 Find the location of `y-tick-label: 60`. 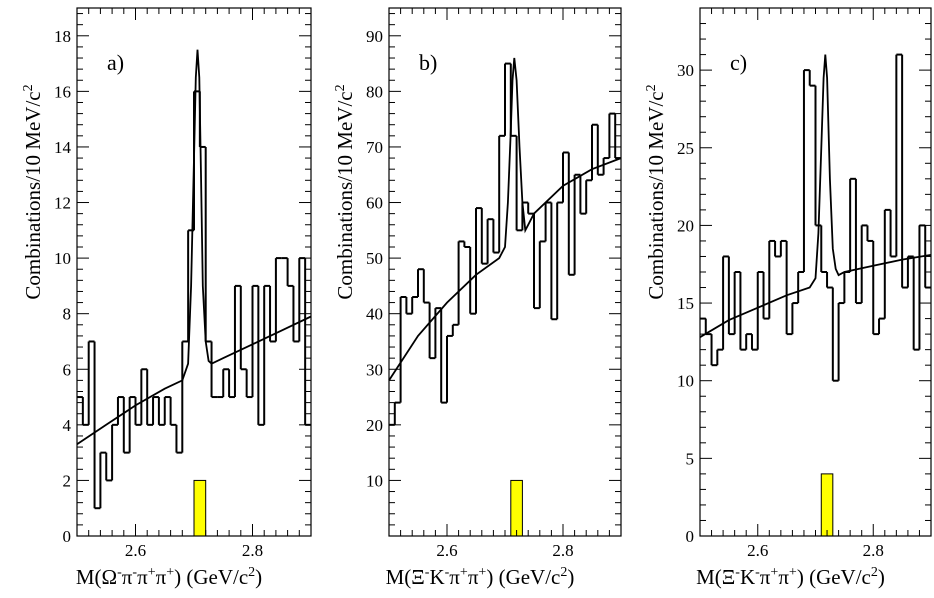

y-tick-label: 60 is located at coordinates (374, 203).